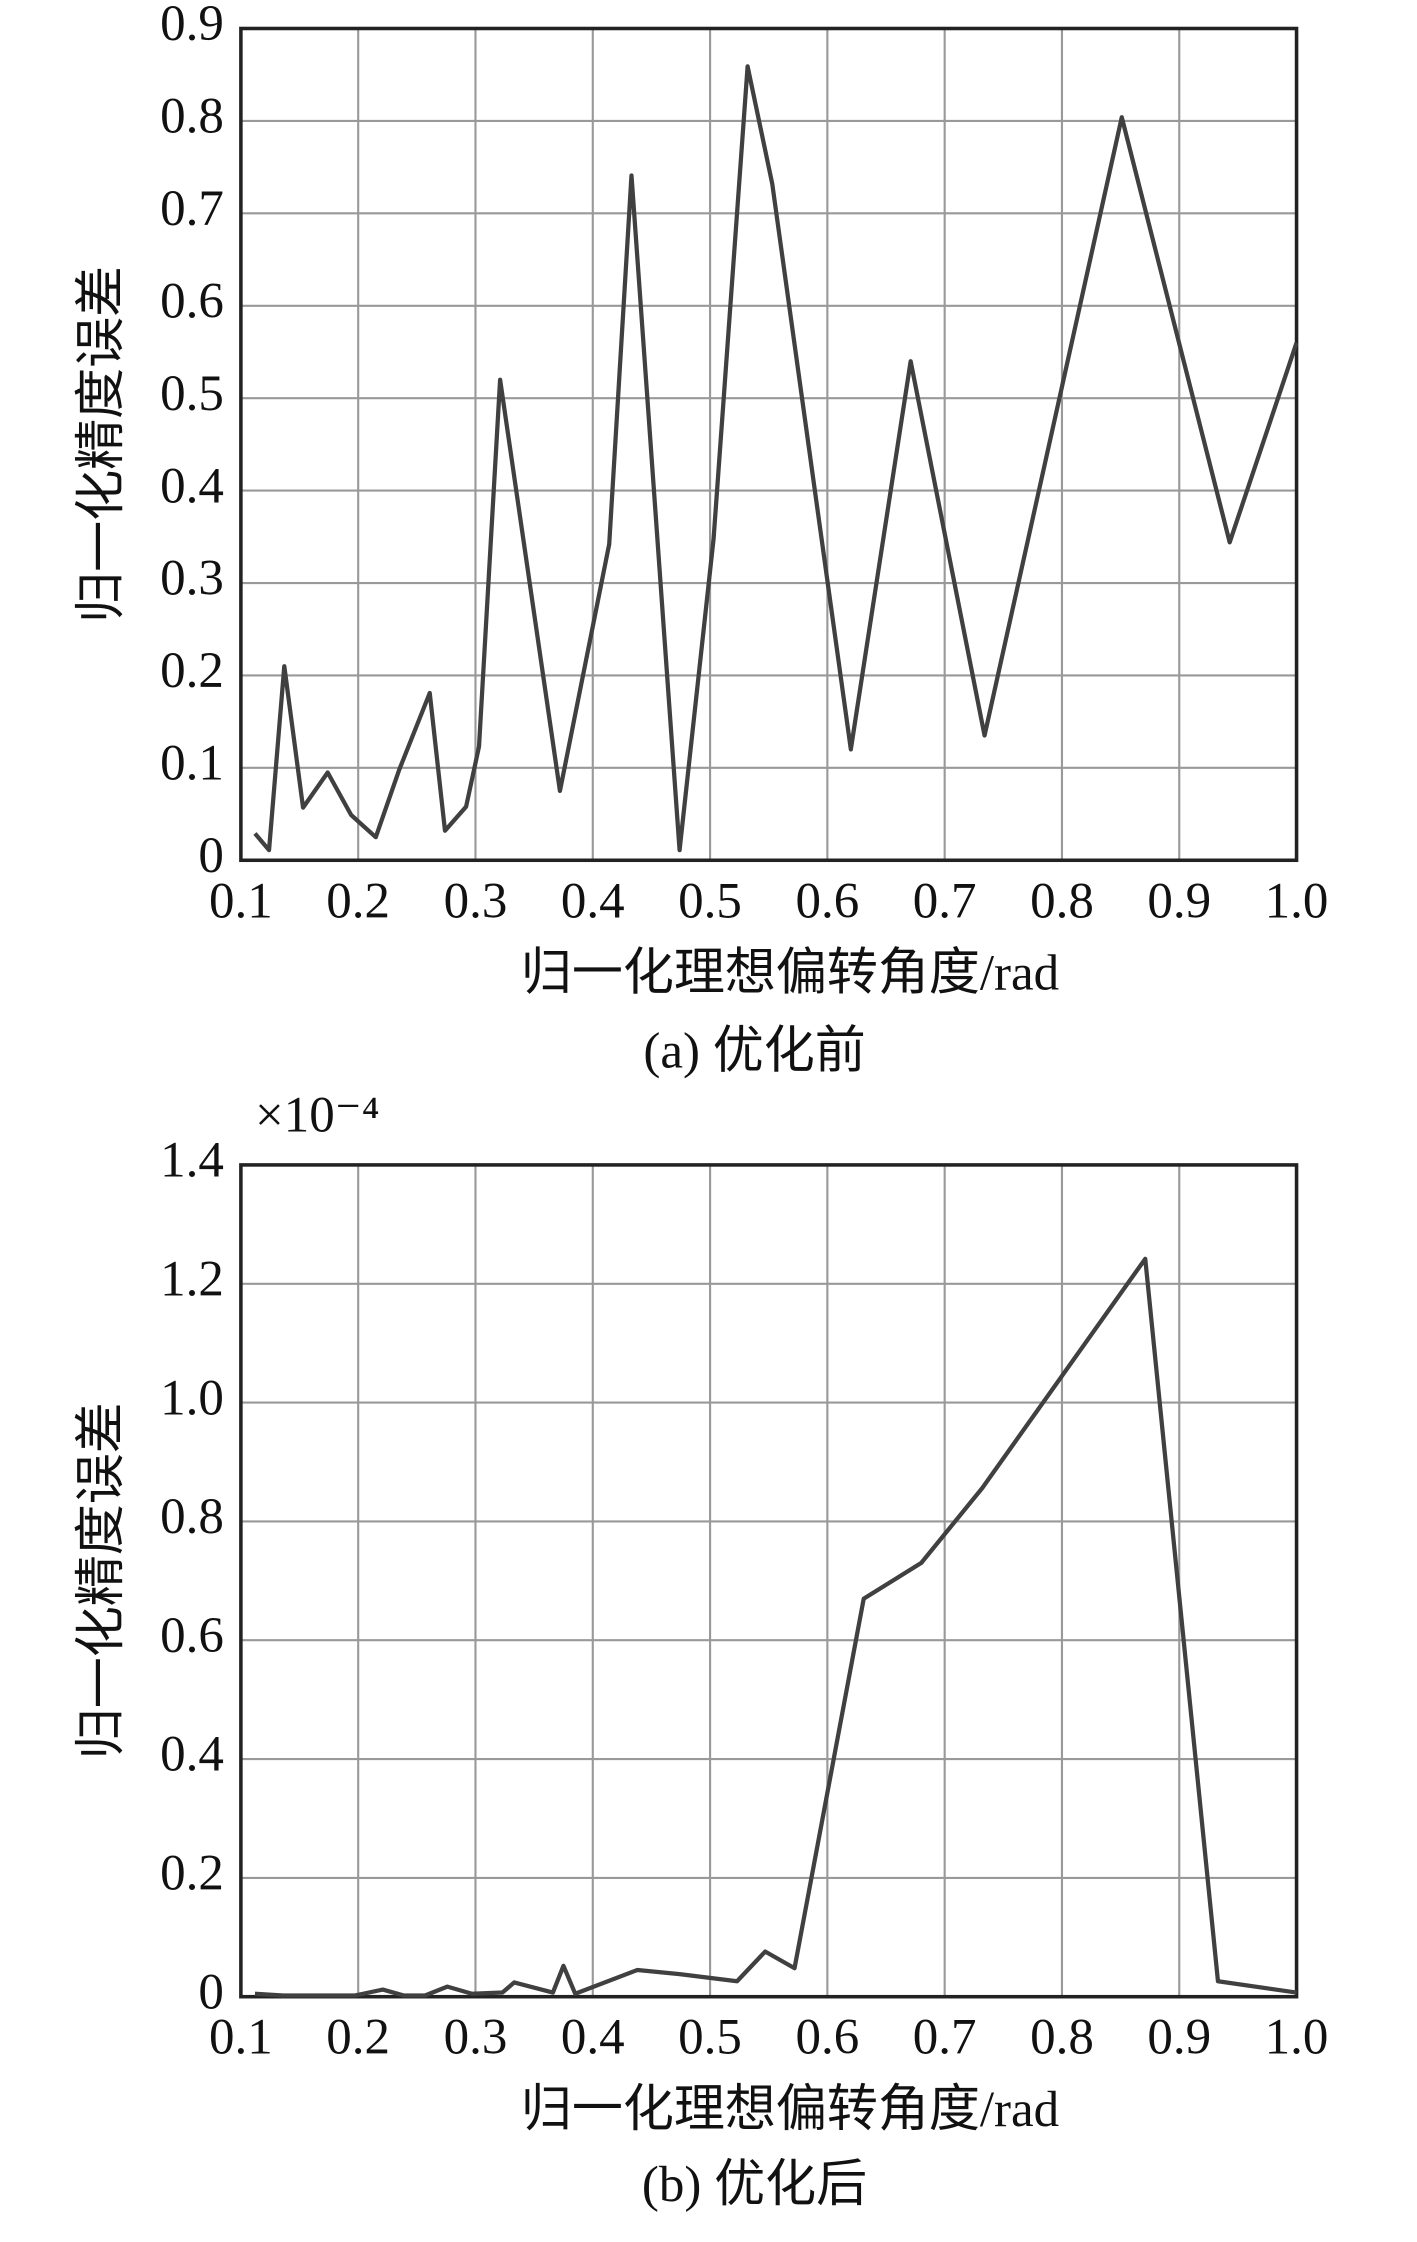 The width and height of the screenshot is (1417, 2242). I want to click on y-tick-label: 0.5, so click(192, 394).